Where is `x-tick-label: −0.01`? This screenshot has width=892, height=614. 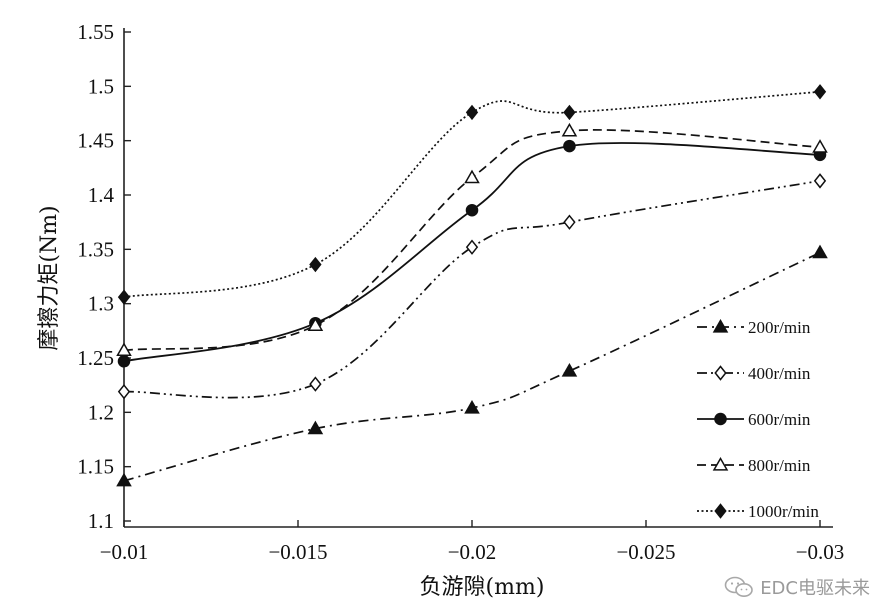
x-tick-label: −0.01 is located at coordinates (124, 552).